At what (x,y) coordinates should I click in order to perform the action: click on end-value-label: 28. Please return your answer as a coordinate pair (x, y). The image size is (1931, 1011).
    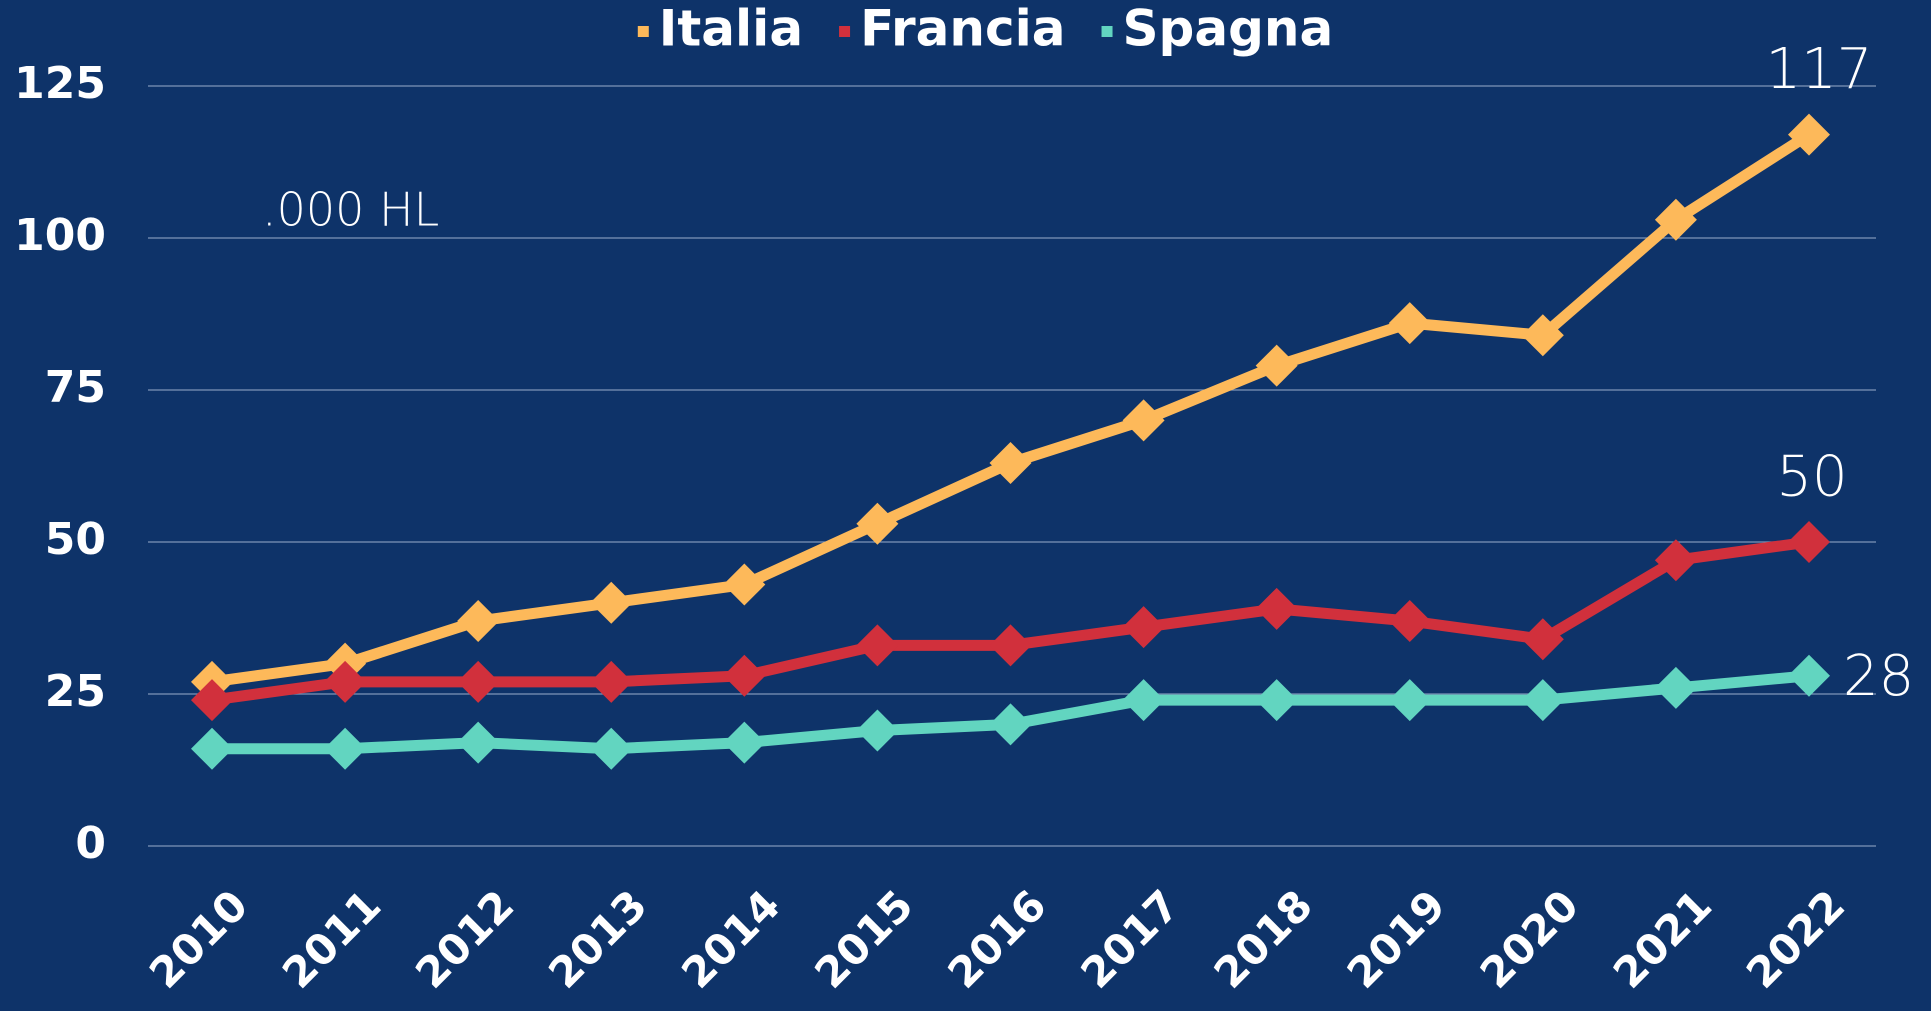
    Looking at the image, I should click on (1878, 676).